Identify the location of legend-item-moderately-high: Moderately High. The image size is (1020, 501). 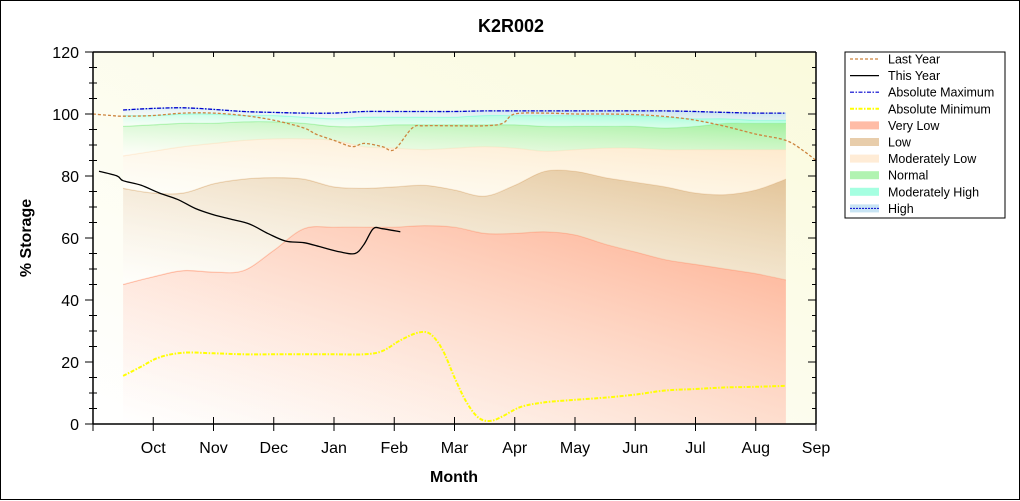
(914, 192).